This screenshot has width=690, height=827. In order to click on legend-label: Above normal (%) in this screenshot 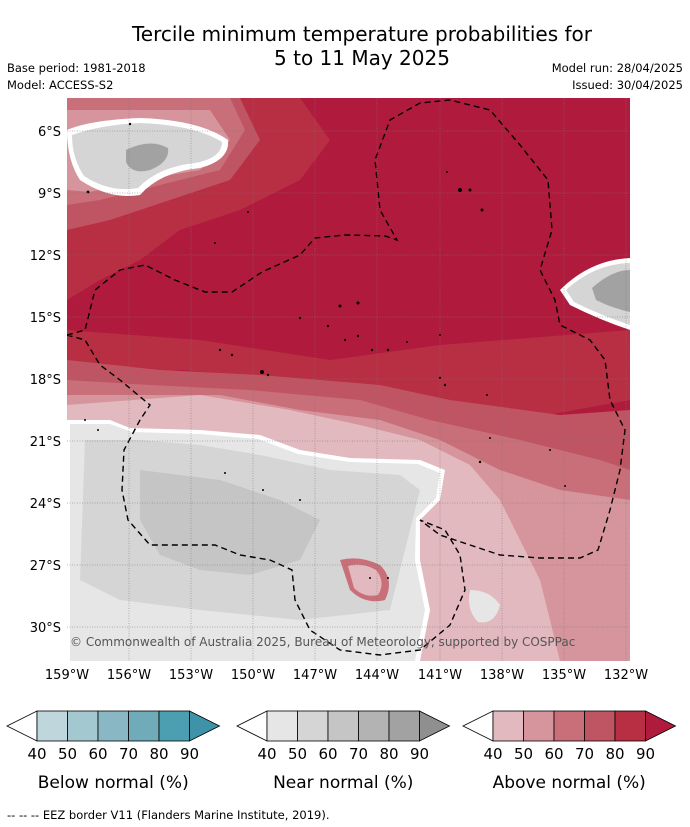, I will do `click(569, 783)`.